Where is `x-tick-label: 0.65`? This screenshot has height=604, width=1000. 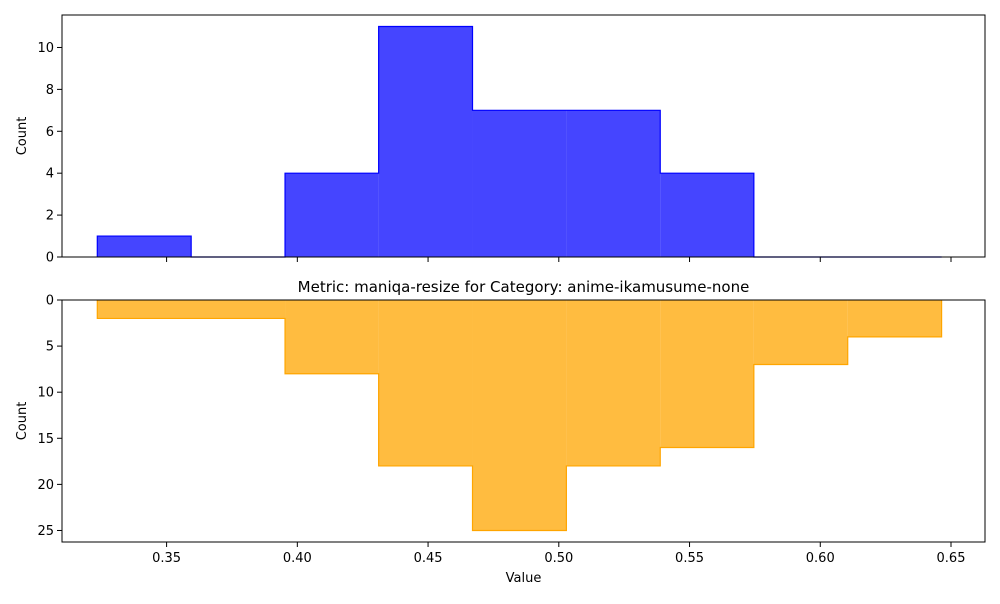
x-tick-label: 0.65 is located at coordinates (951, 558).